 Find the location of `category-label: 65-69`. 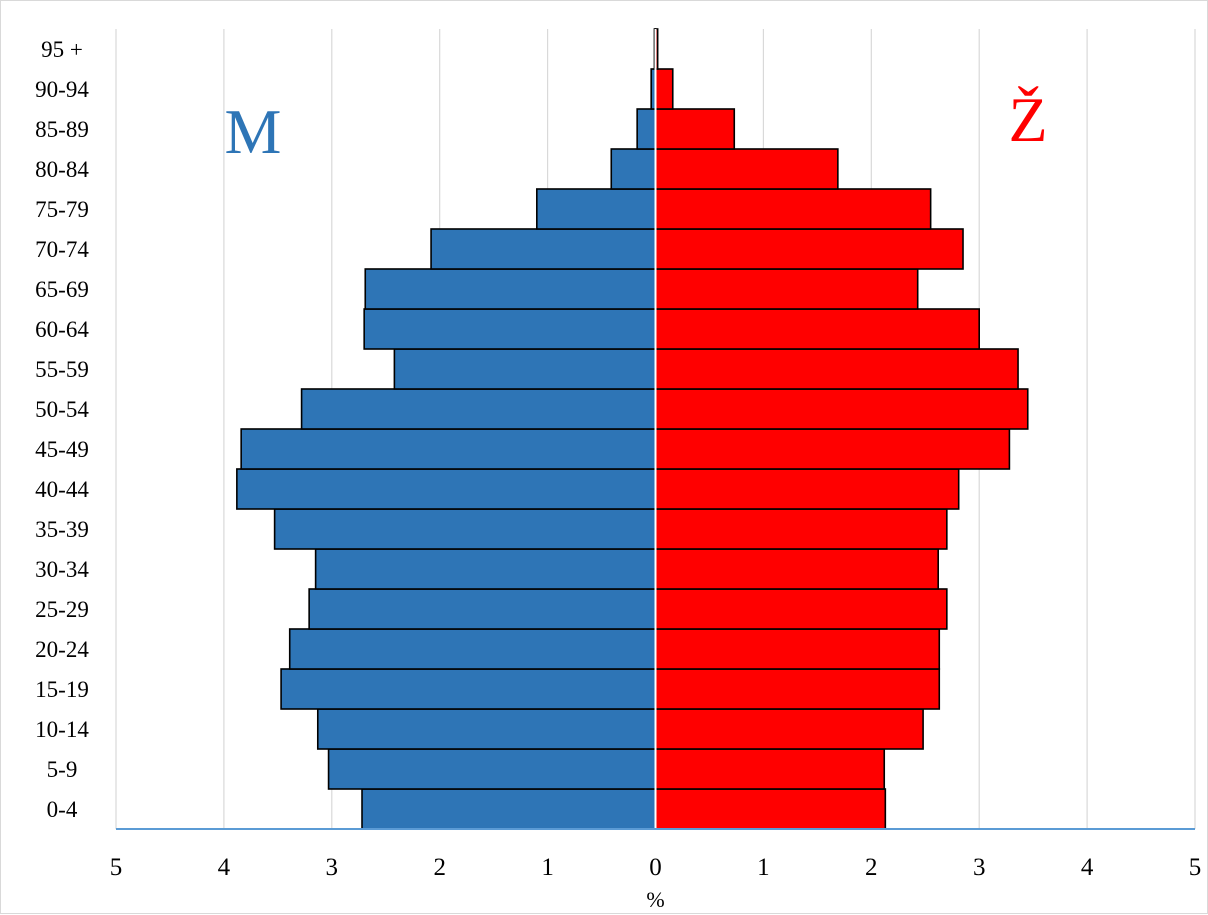

category-label: 65-69 is located at coordinates (62, 289).